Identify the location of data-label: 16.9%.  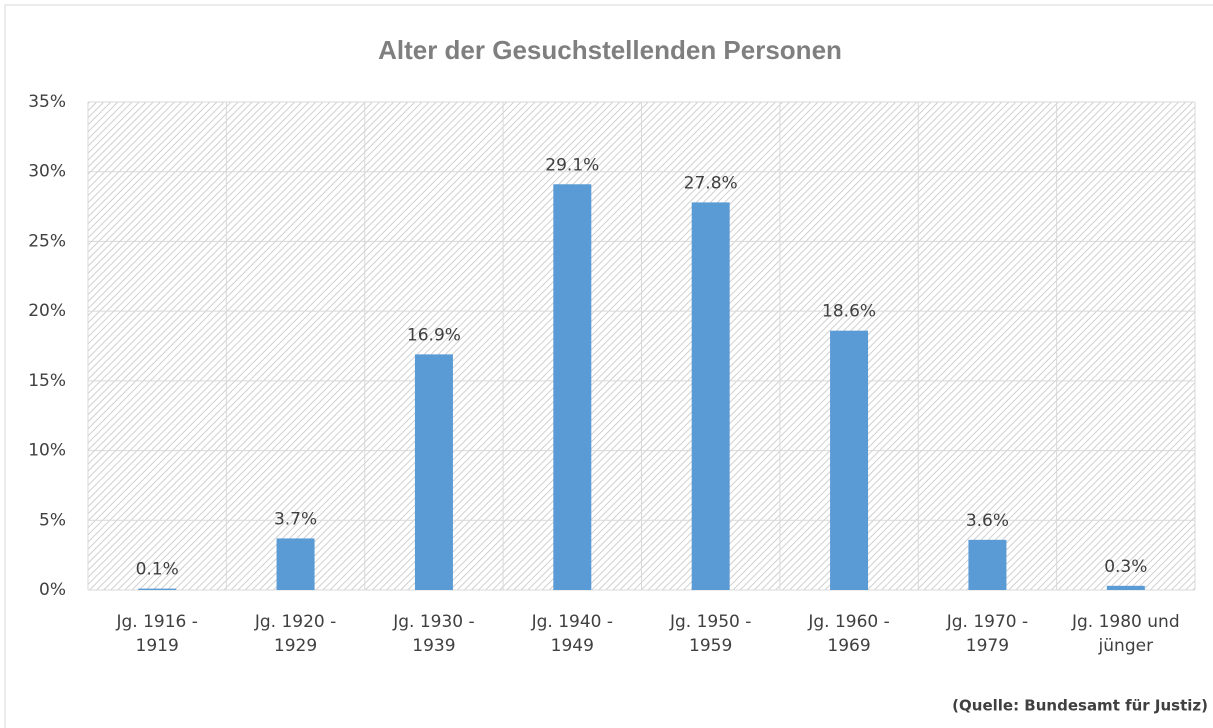
(434, 335).